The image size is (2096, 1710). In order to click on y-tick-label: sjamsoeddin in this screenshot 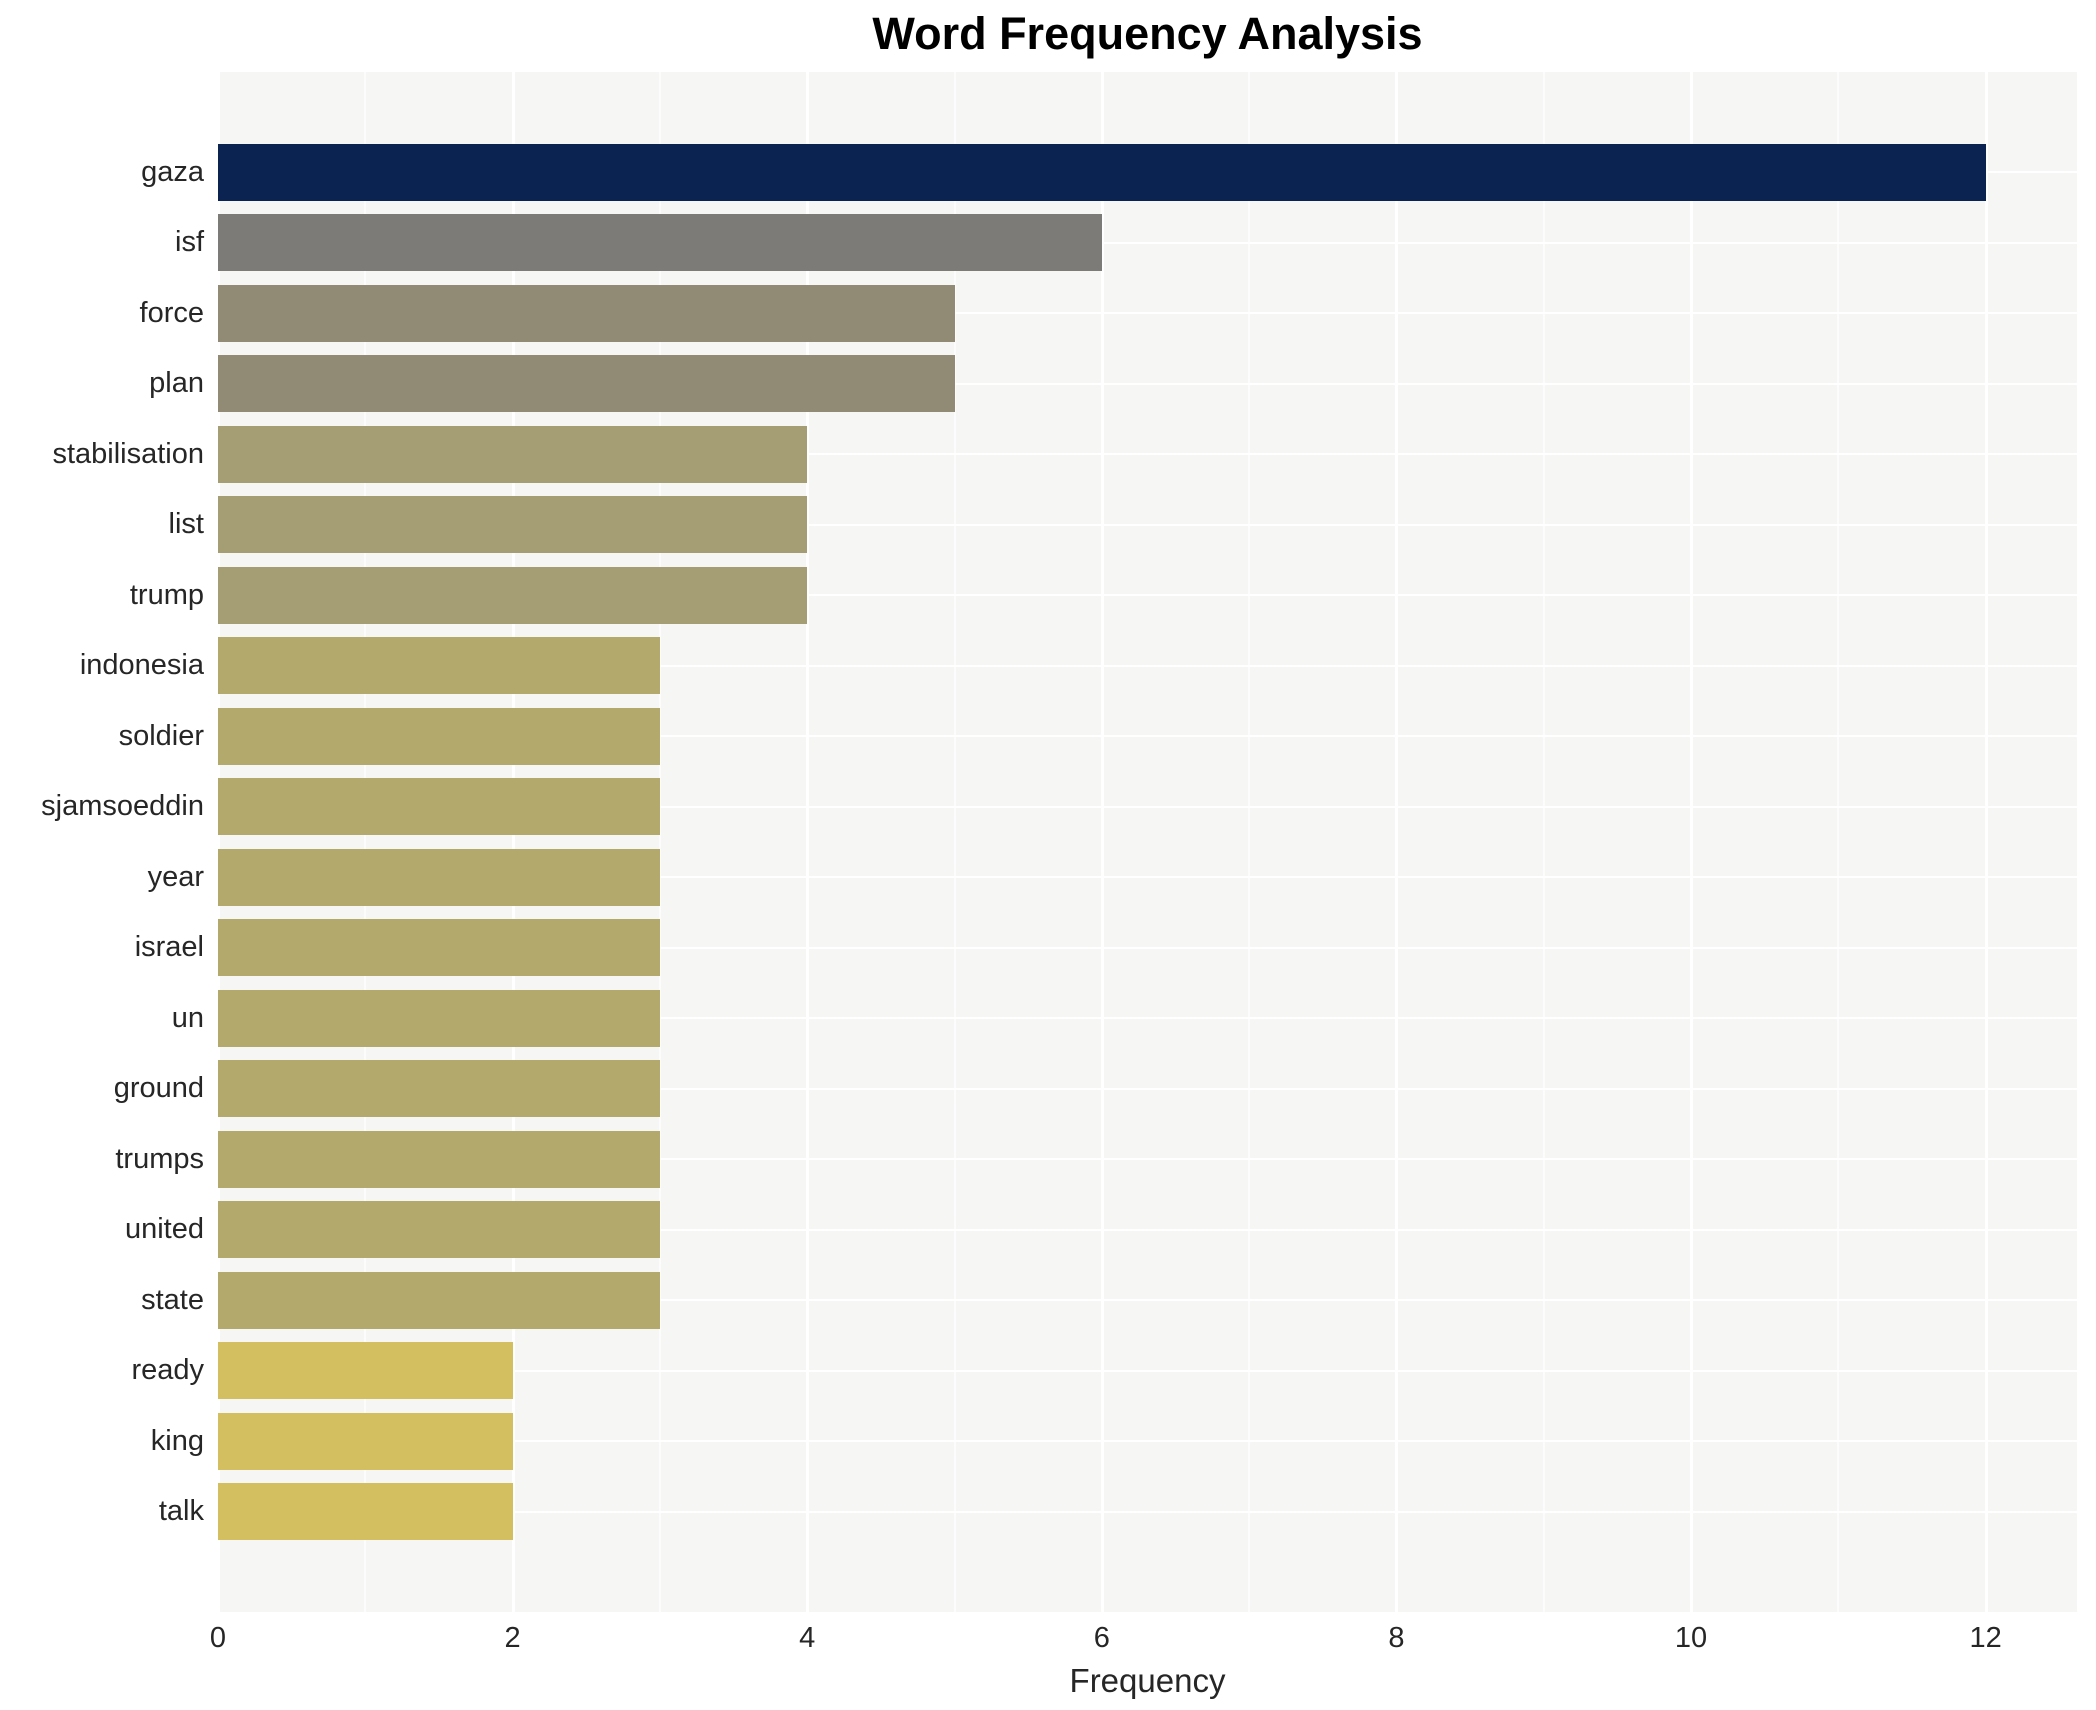, I will do `click(122, 806)`.